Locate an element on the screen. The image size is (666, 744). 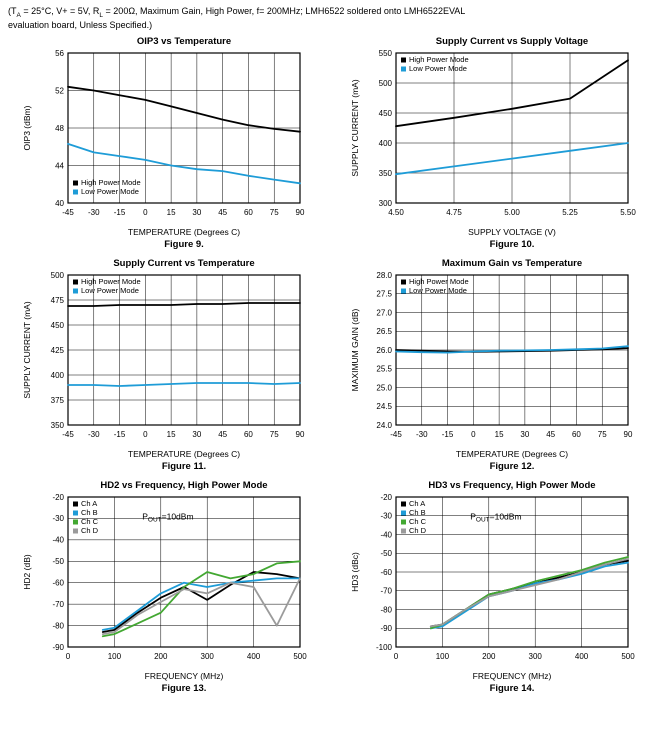
svg-text: 27.5 is located at coordinates (384, 293).